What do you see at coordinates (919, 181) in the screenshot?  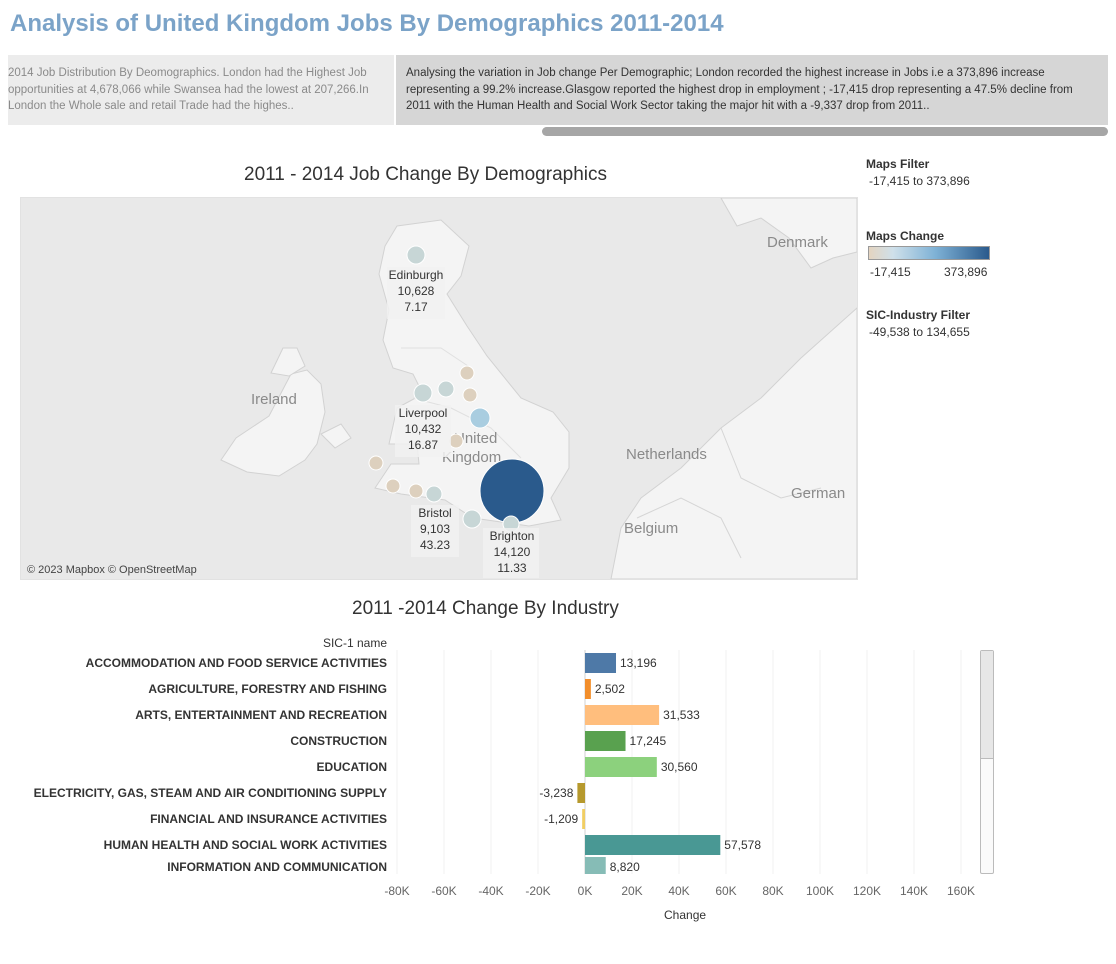 I see `maps-filter-range: -17,415 to 373,896` at bounding box center [919, 181].